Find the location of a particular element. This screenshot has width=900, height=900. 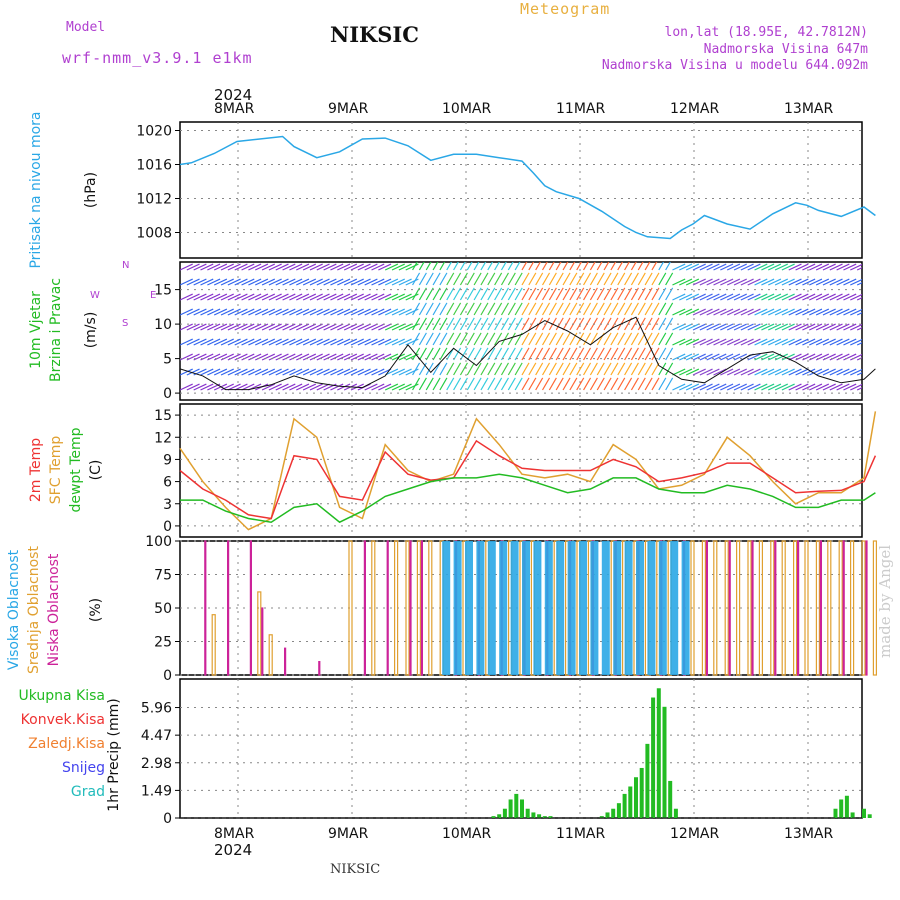

high-cloud-bar is located at coordinates (640, 608).